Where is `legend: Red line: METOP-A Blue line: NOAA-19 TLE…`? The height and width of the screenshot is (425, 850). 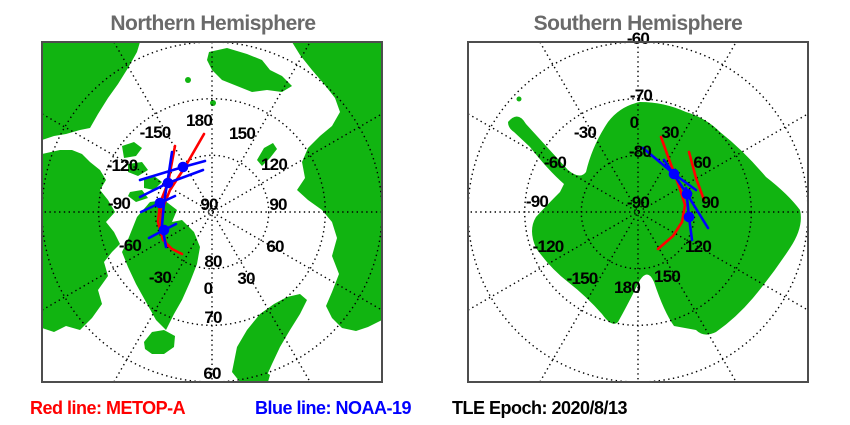
legend: Red line: METOP-A Blue line: NOAA-19 TLE… is located at coordinates (329, 408).